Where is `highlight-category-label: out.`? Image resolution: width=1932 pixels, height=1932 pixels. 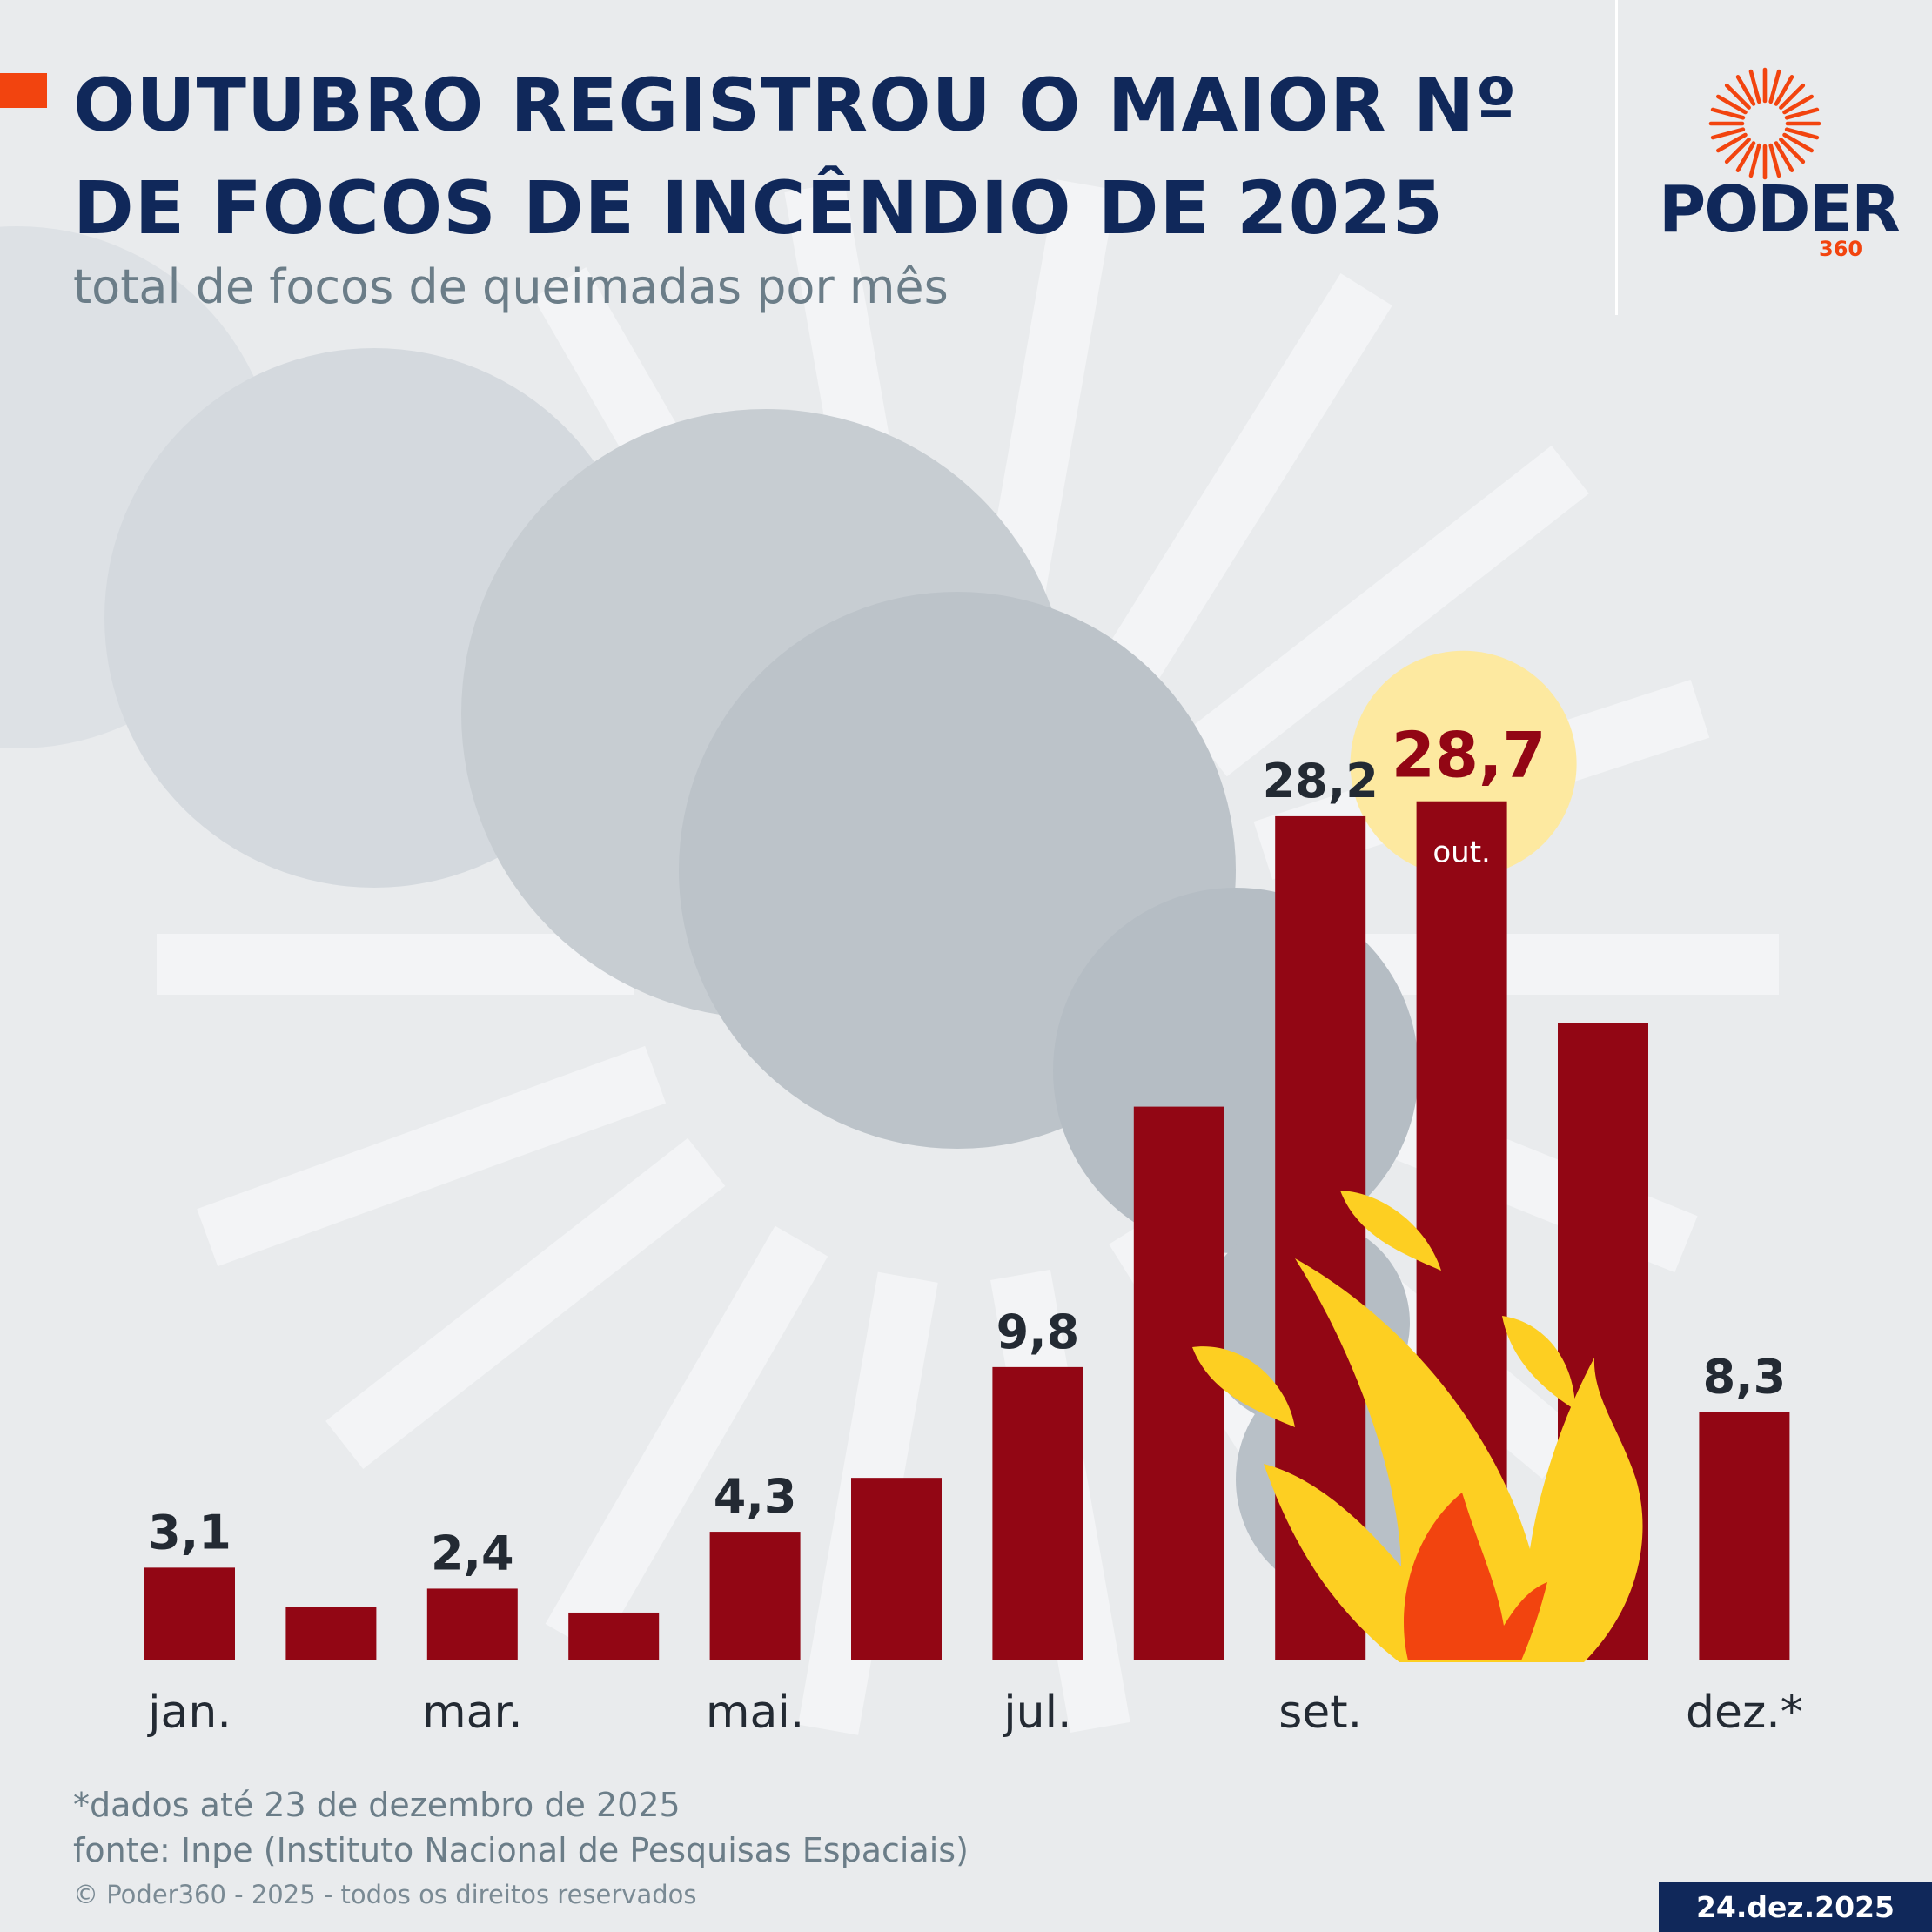
highlight-category-label: out. is located at coordinates (1461, 852).